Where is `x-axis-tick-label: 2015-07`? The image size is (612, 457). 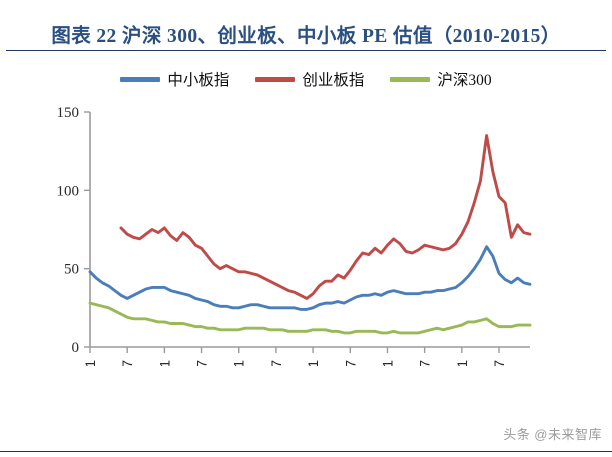
x-axis-tick-label: 2015-07 is located at coordinates (499, 363).